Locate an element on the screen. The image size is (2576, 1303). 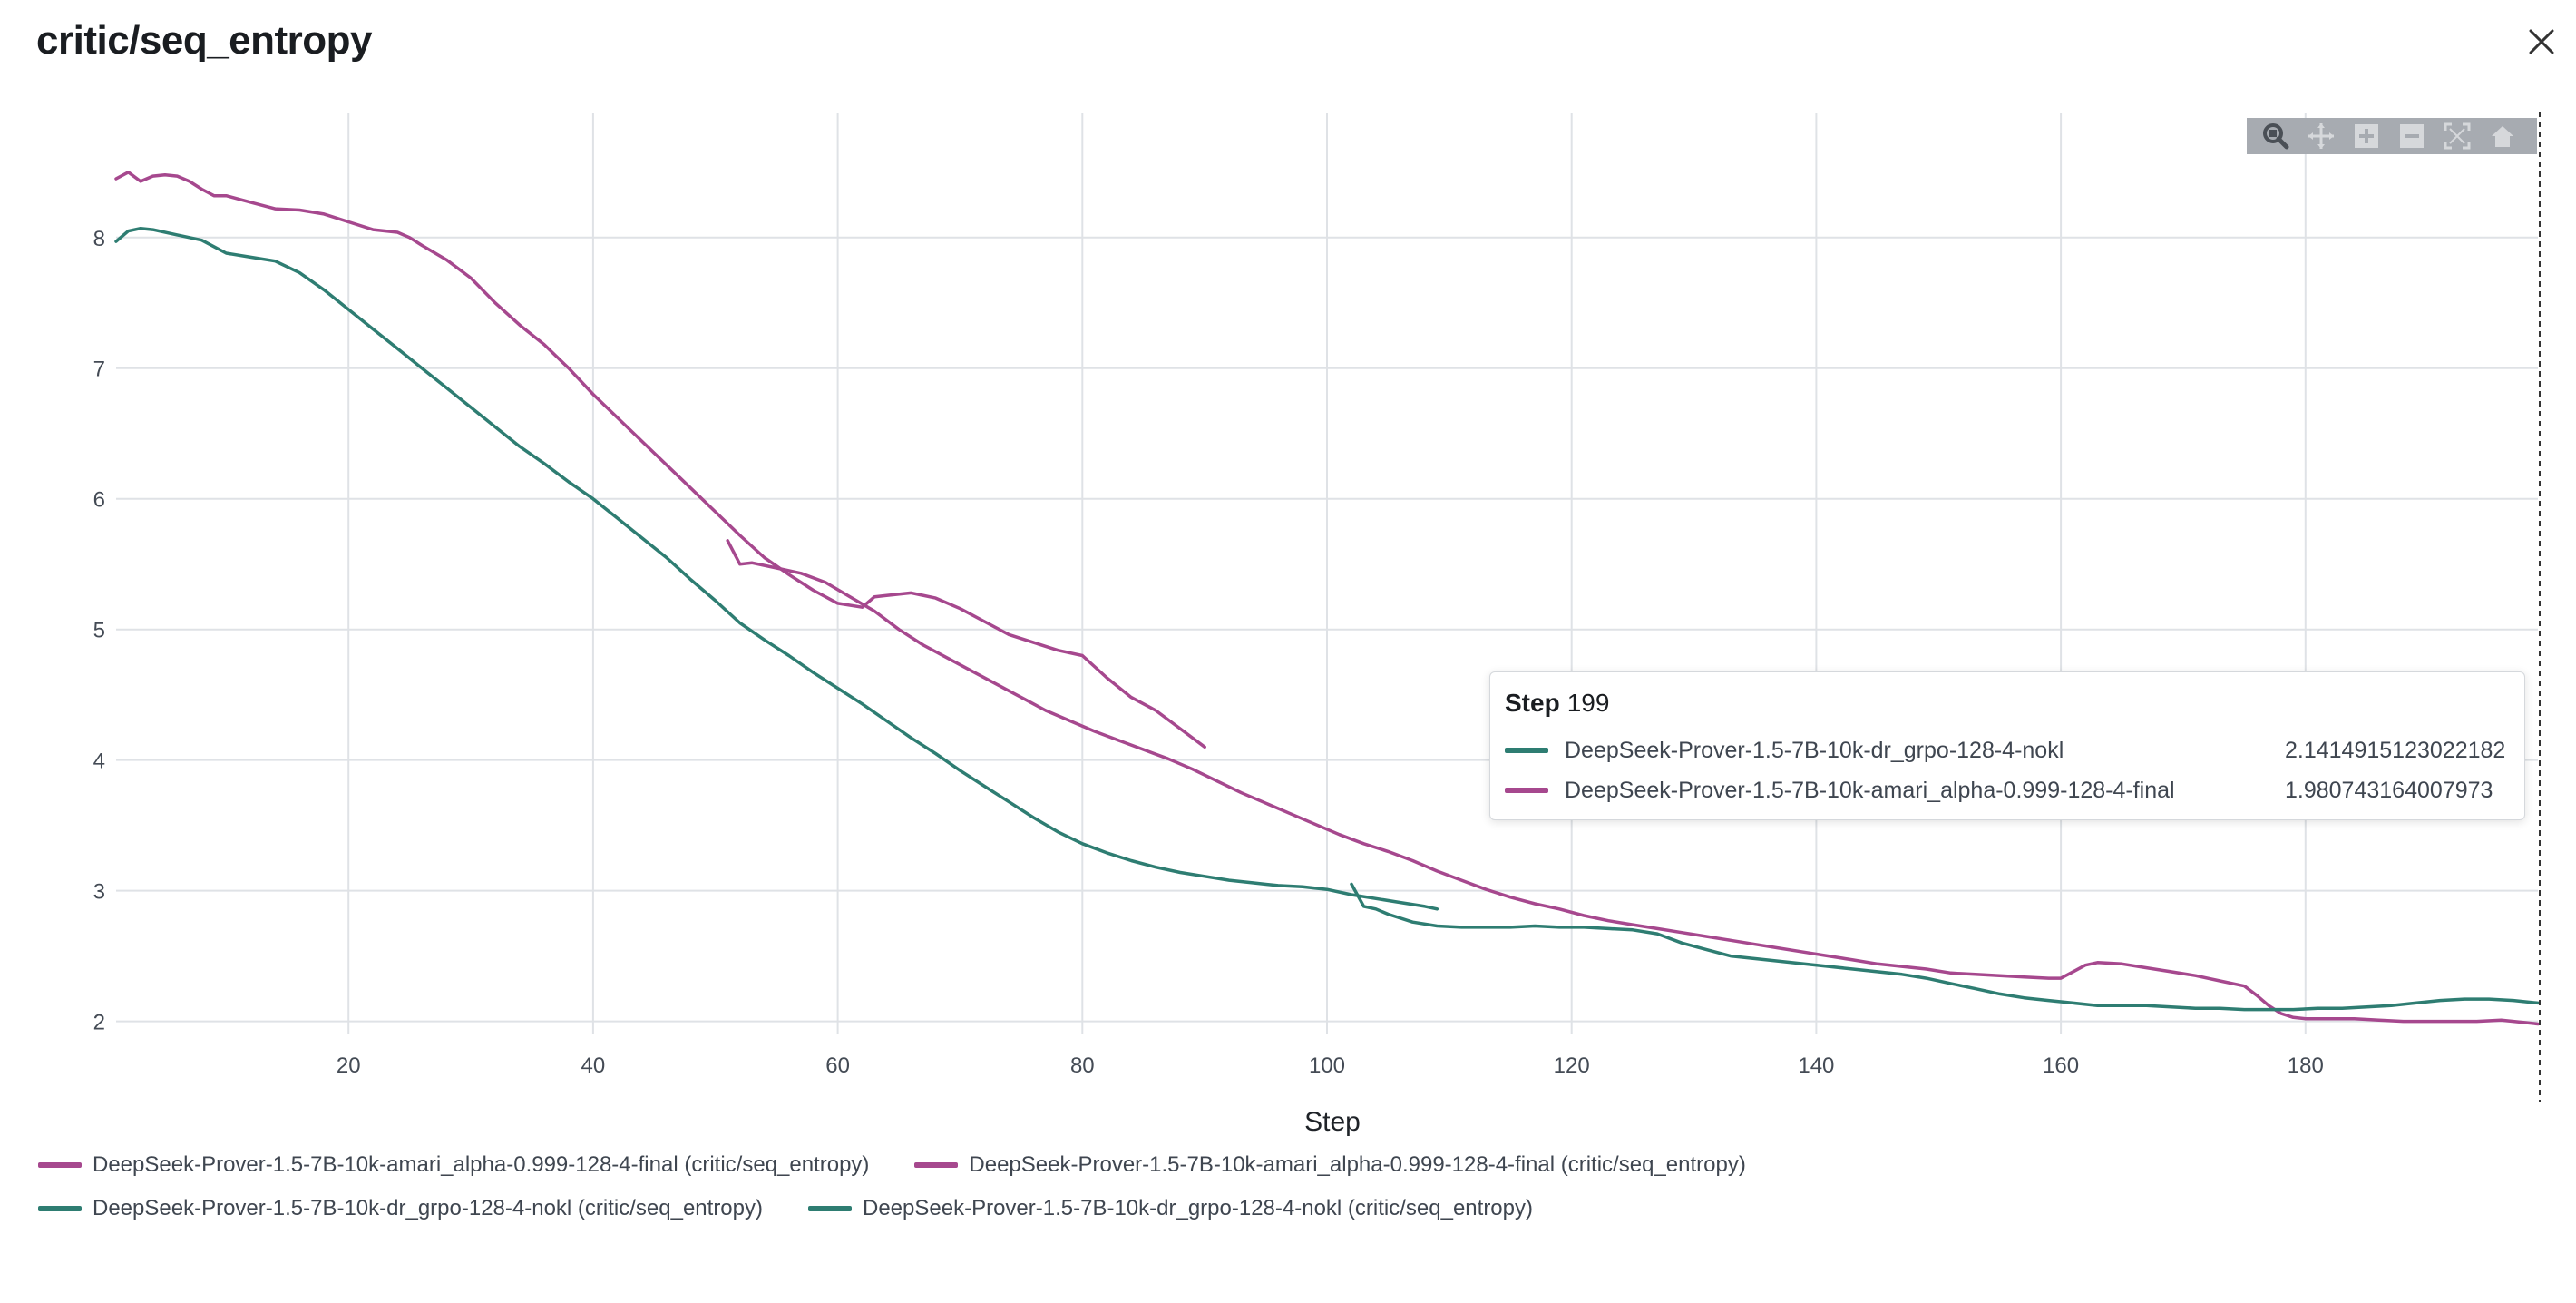
x-tick-label: 120 is located at coordinates (1572, 1065).